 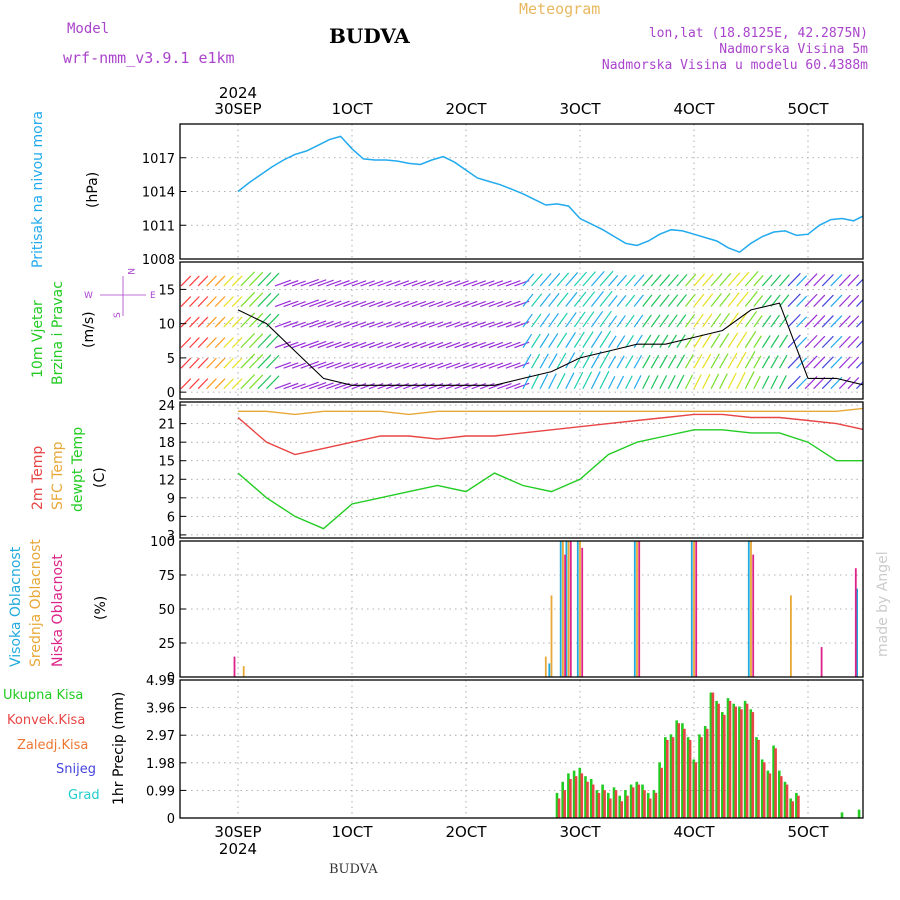 I want to click on wind-legend-n: N, so click(x=130, y=271).